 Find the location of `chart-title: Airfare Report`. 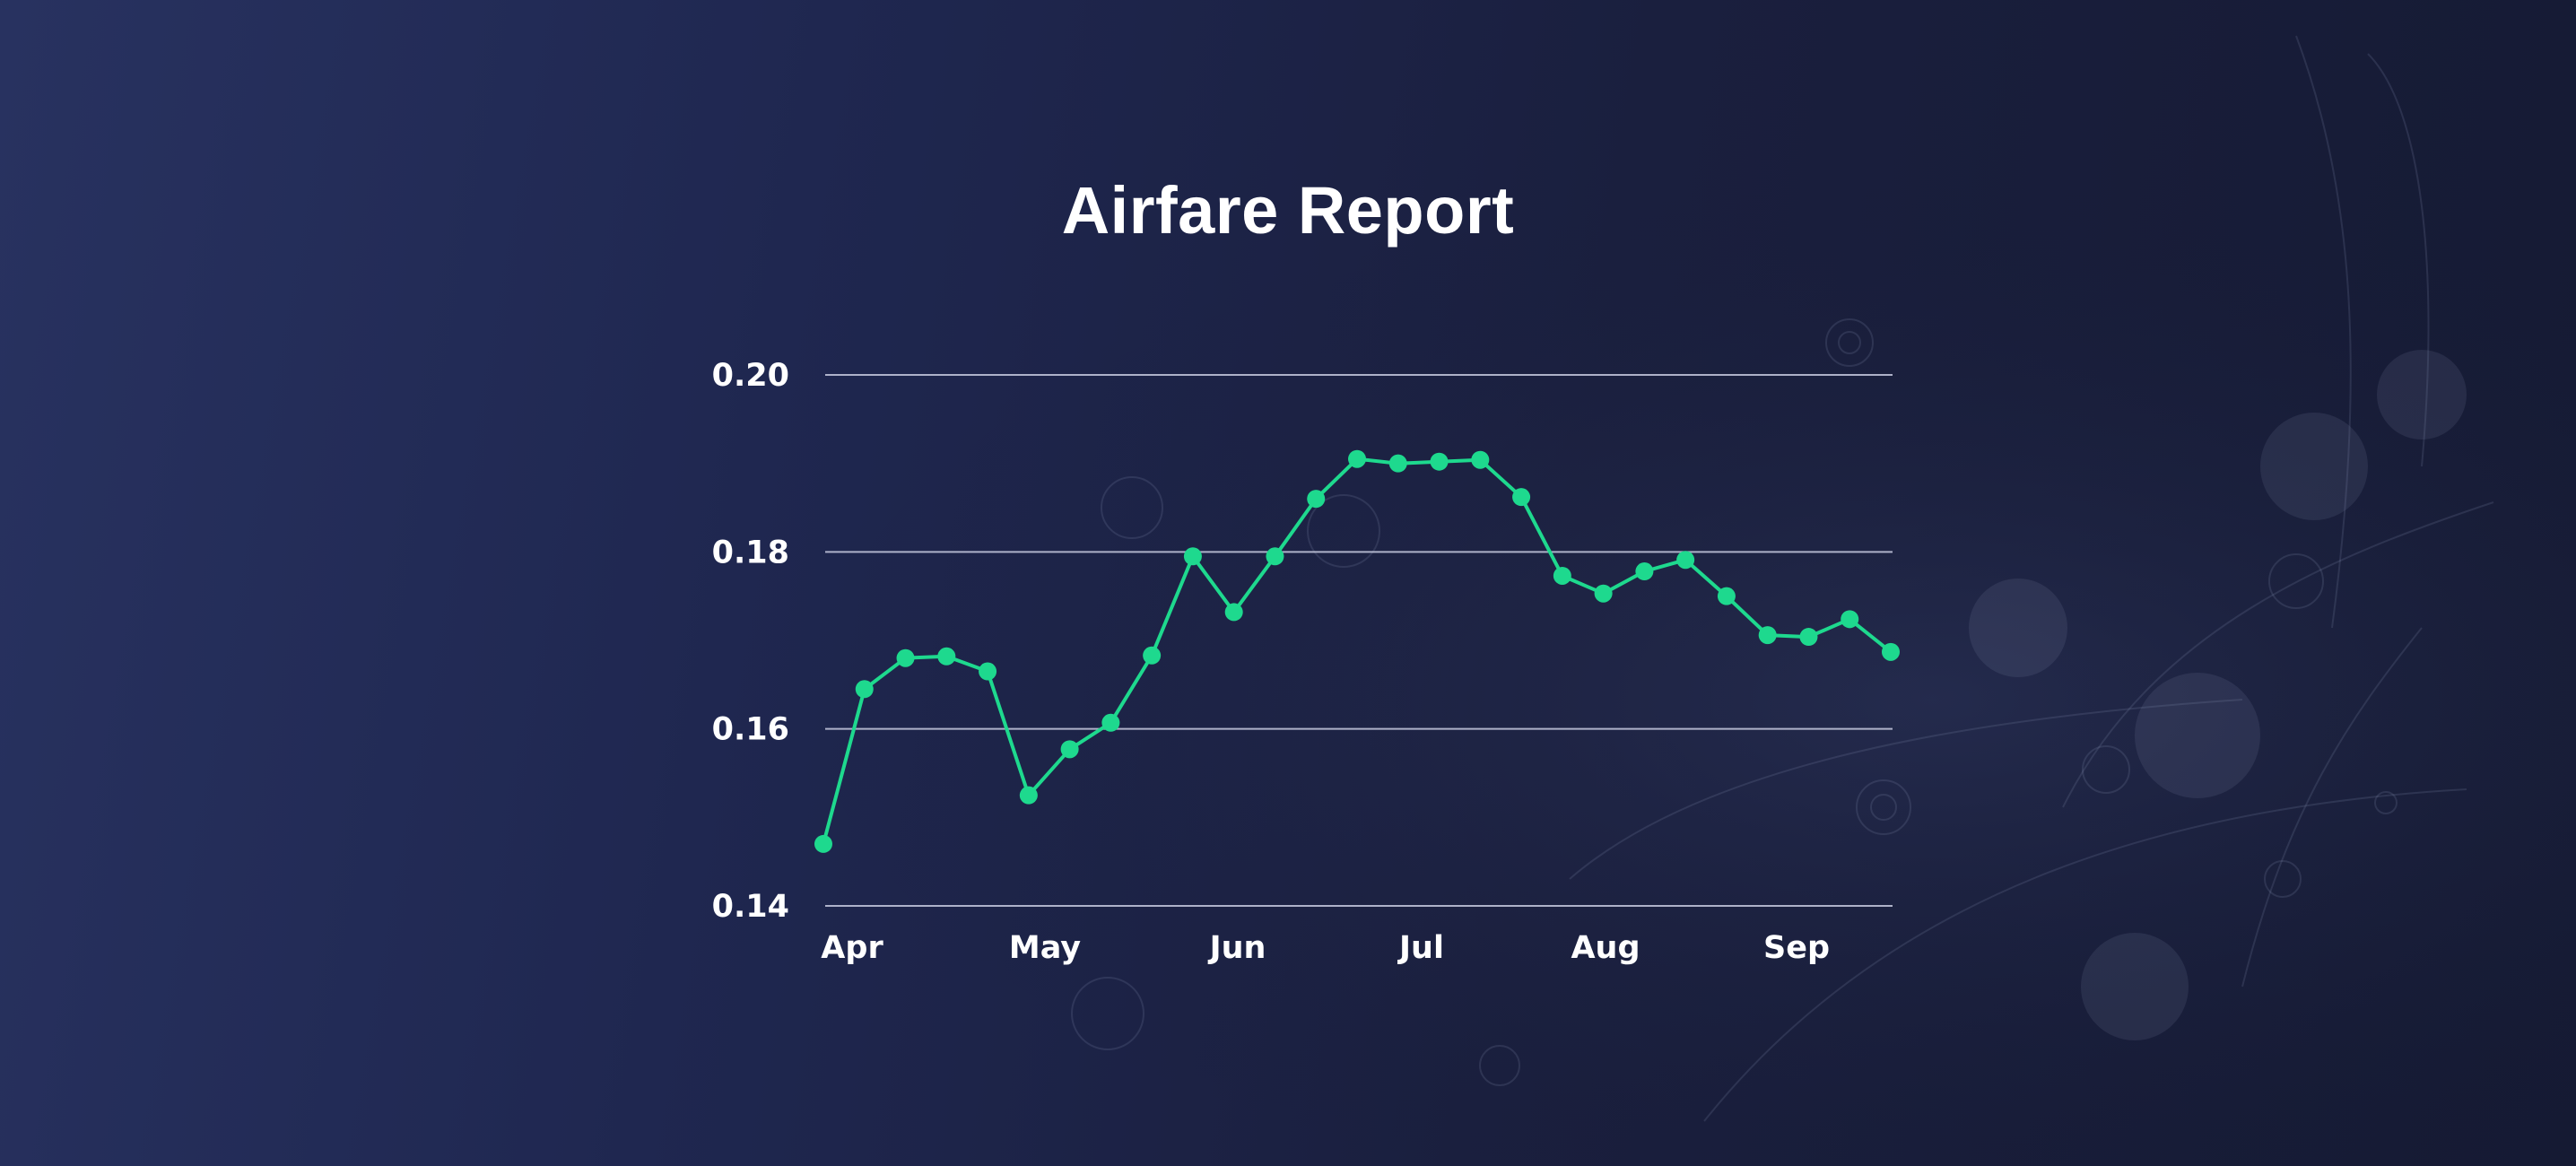

chart-title: Airfare Report is located at coordinates (1288, 210).